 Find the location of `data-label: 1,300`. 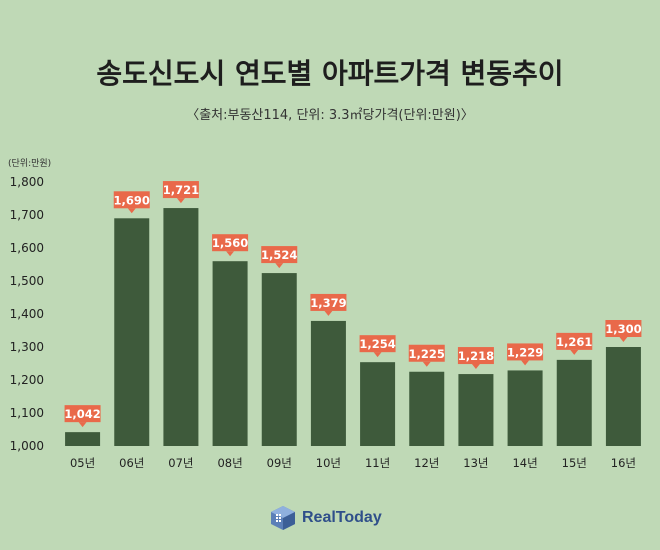

data-label: 1,300 is located at coordinates (623, 331).